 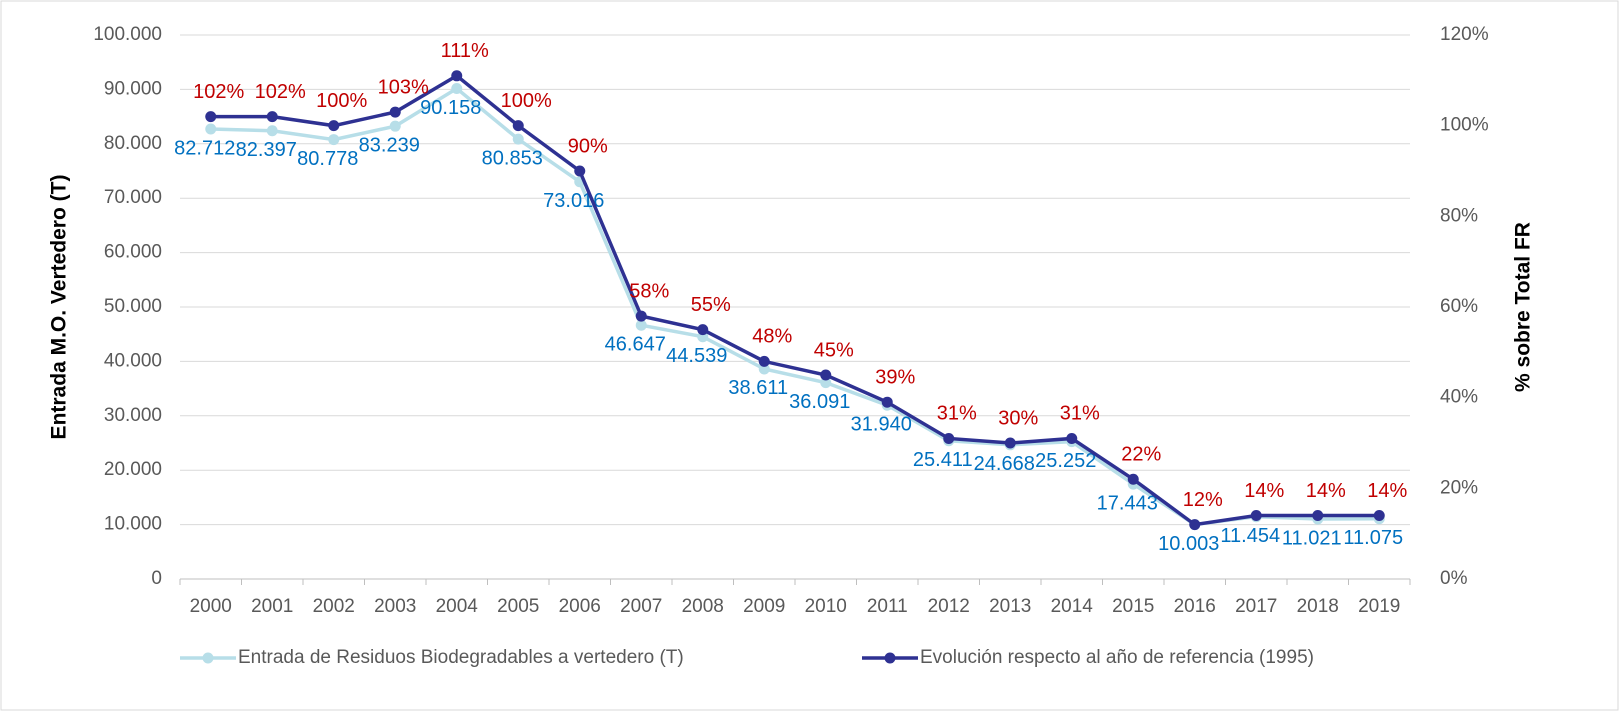 What do you see at coordinates (703, 606) in the screenshot?
I see `x-tick-label: 2008` at bounding box center [703, 606].